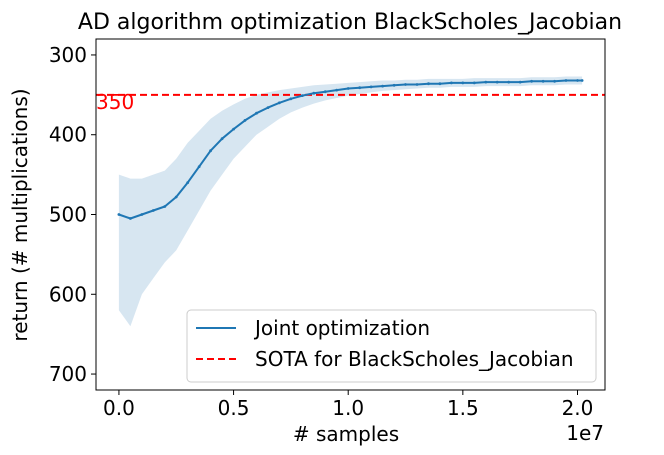 This screenshot has height=455, width=664. What do you see at coordinates (68, 215) in the screenshot?
I see `y-tick-label: 500` at bounding box center [68, 215].